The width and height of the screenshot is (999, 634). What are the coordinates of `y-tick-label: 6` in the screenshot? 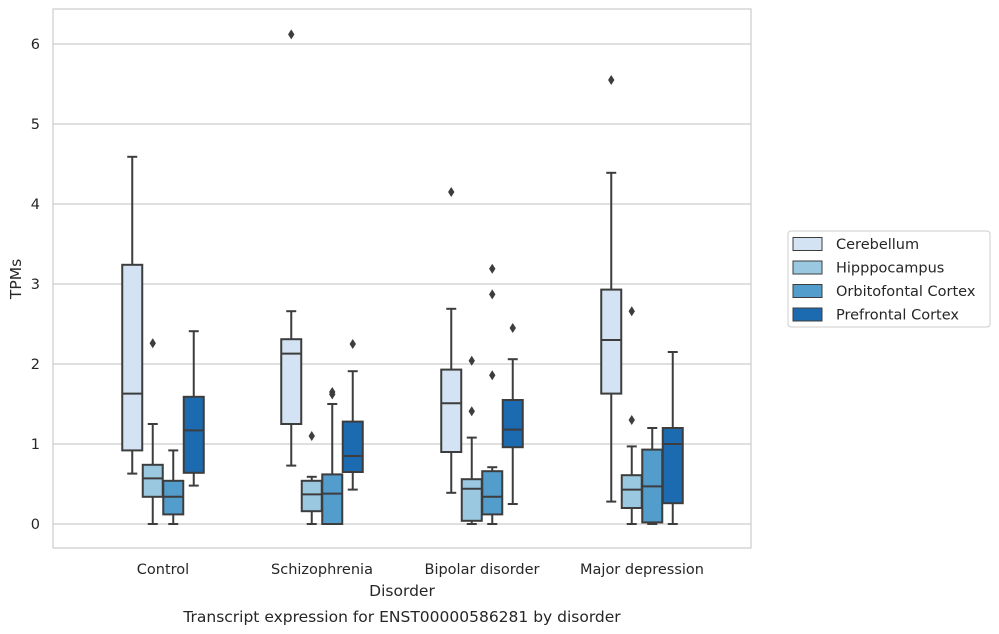 It's located at (35, 45).